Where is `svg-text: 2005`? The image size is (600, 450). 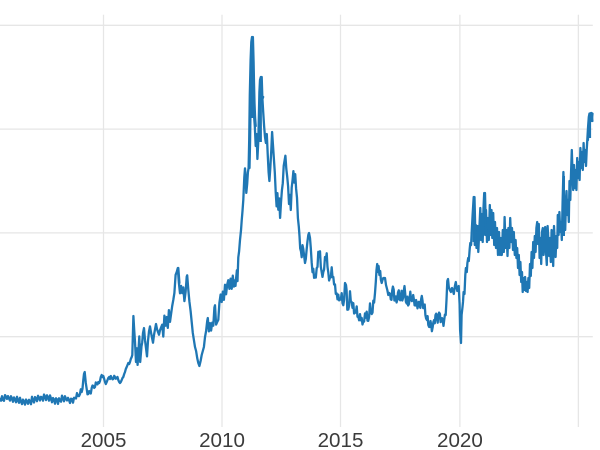
svg-text: 2005 is located at coordinates (104, 439).